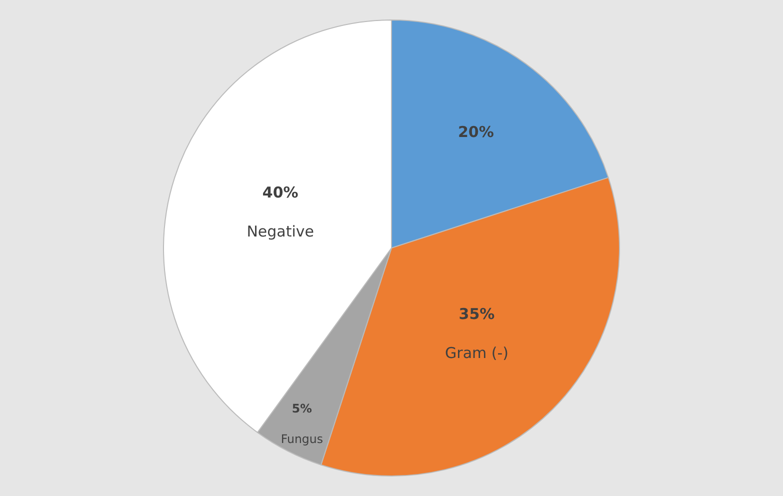 This screenshot has height=496, width=783. I want to click on data-label: 40%, so click(280, 192).